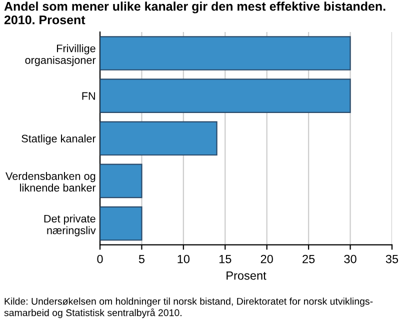  Describe the element at coordinates (266, 259) in the screenshot. I see `x-tick-label: 20` at that location.